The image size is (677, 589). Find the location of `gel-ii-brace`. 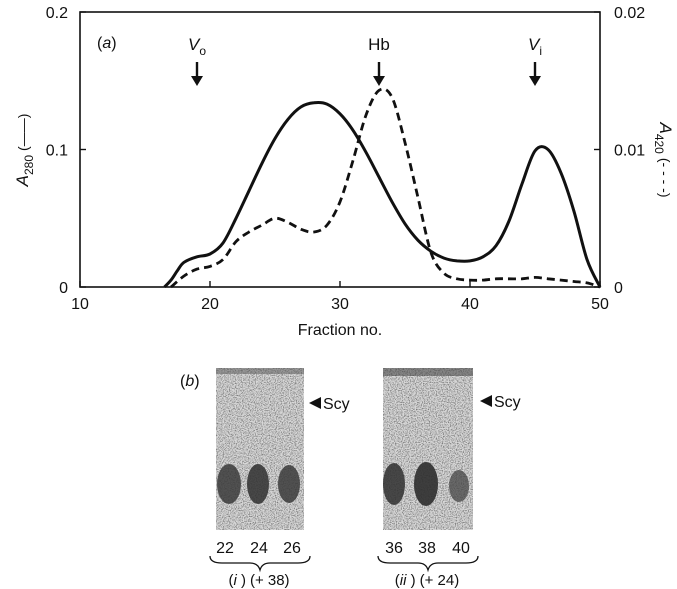

gel-ii-brace is located at coordinates (428, 564).